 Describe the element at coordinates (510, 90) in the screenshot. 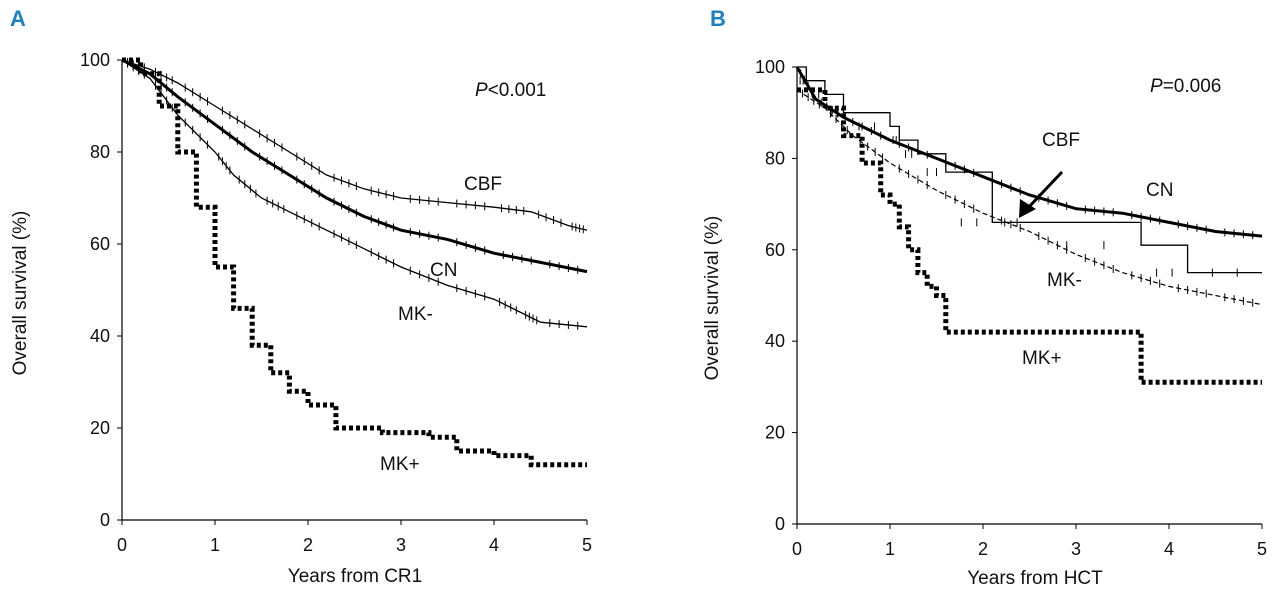

I see `panel-a-p-value: P<0.001` at that location.